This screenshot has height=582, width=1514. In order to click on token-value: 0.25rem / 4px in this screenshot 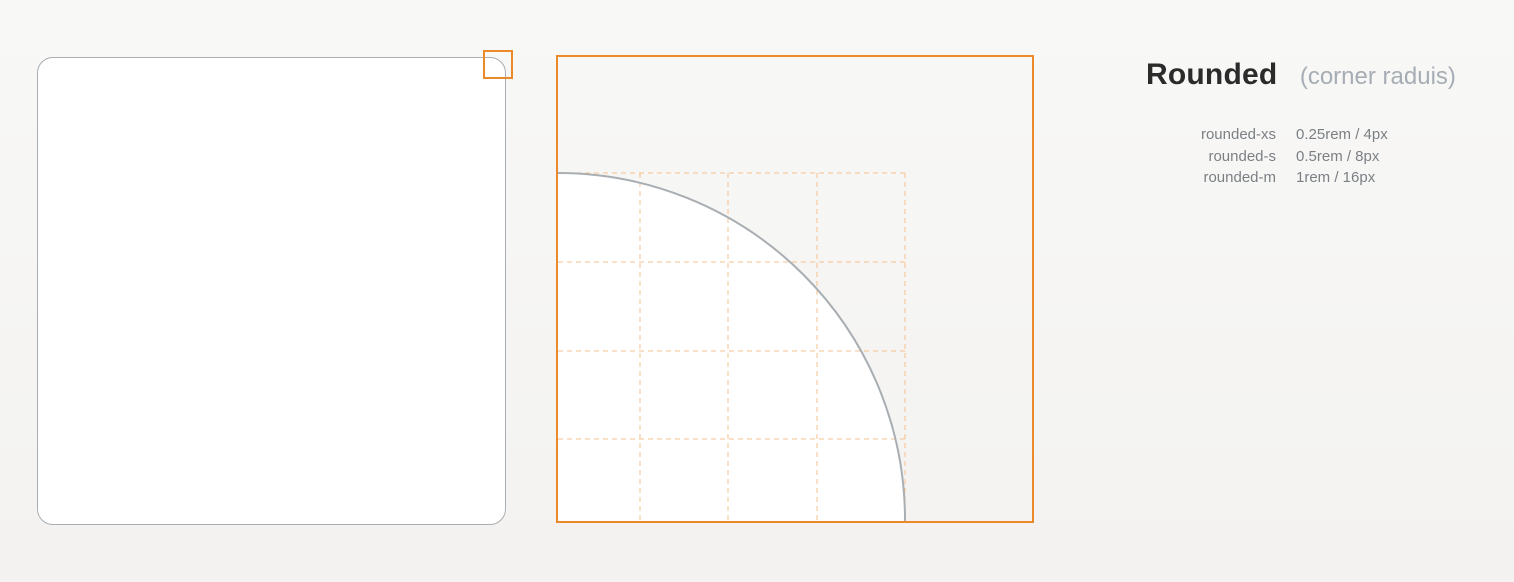, I will do `click(1342, 134)`.